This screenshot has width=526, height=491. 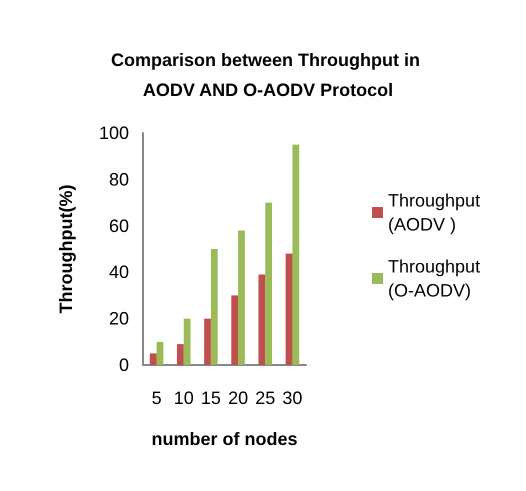 What do you see at coordinates (265, 398) in the screenshot?
I see `x-tick-label: 25` at bounding box center [265, 398].